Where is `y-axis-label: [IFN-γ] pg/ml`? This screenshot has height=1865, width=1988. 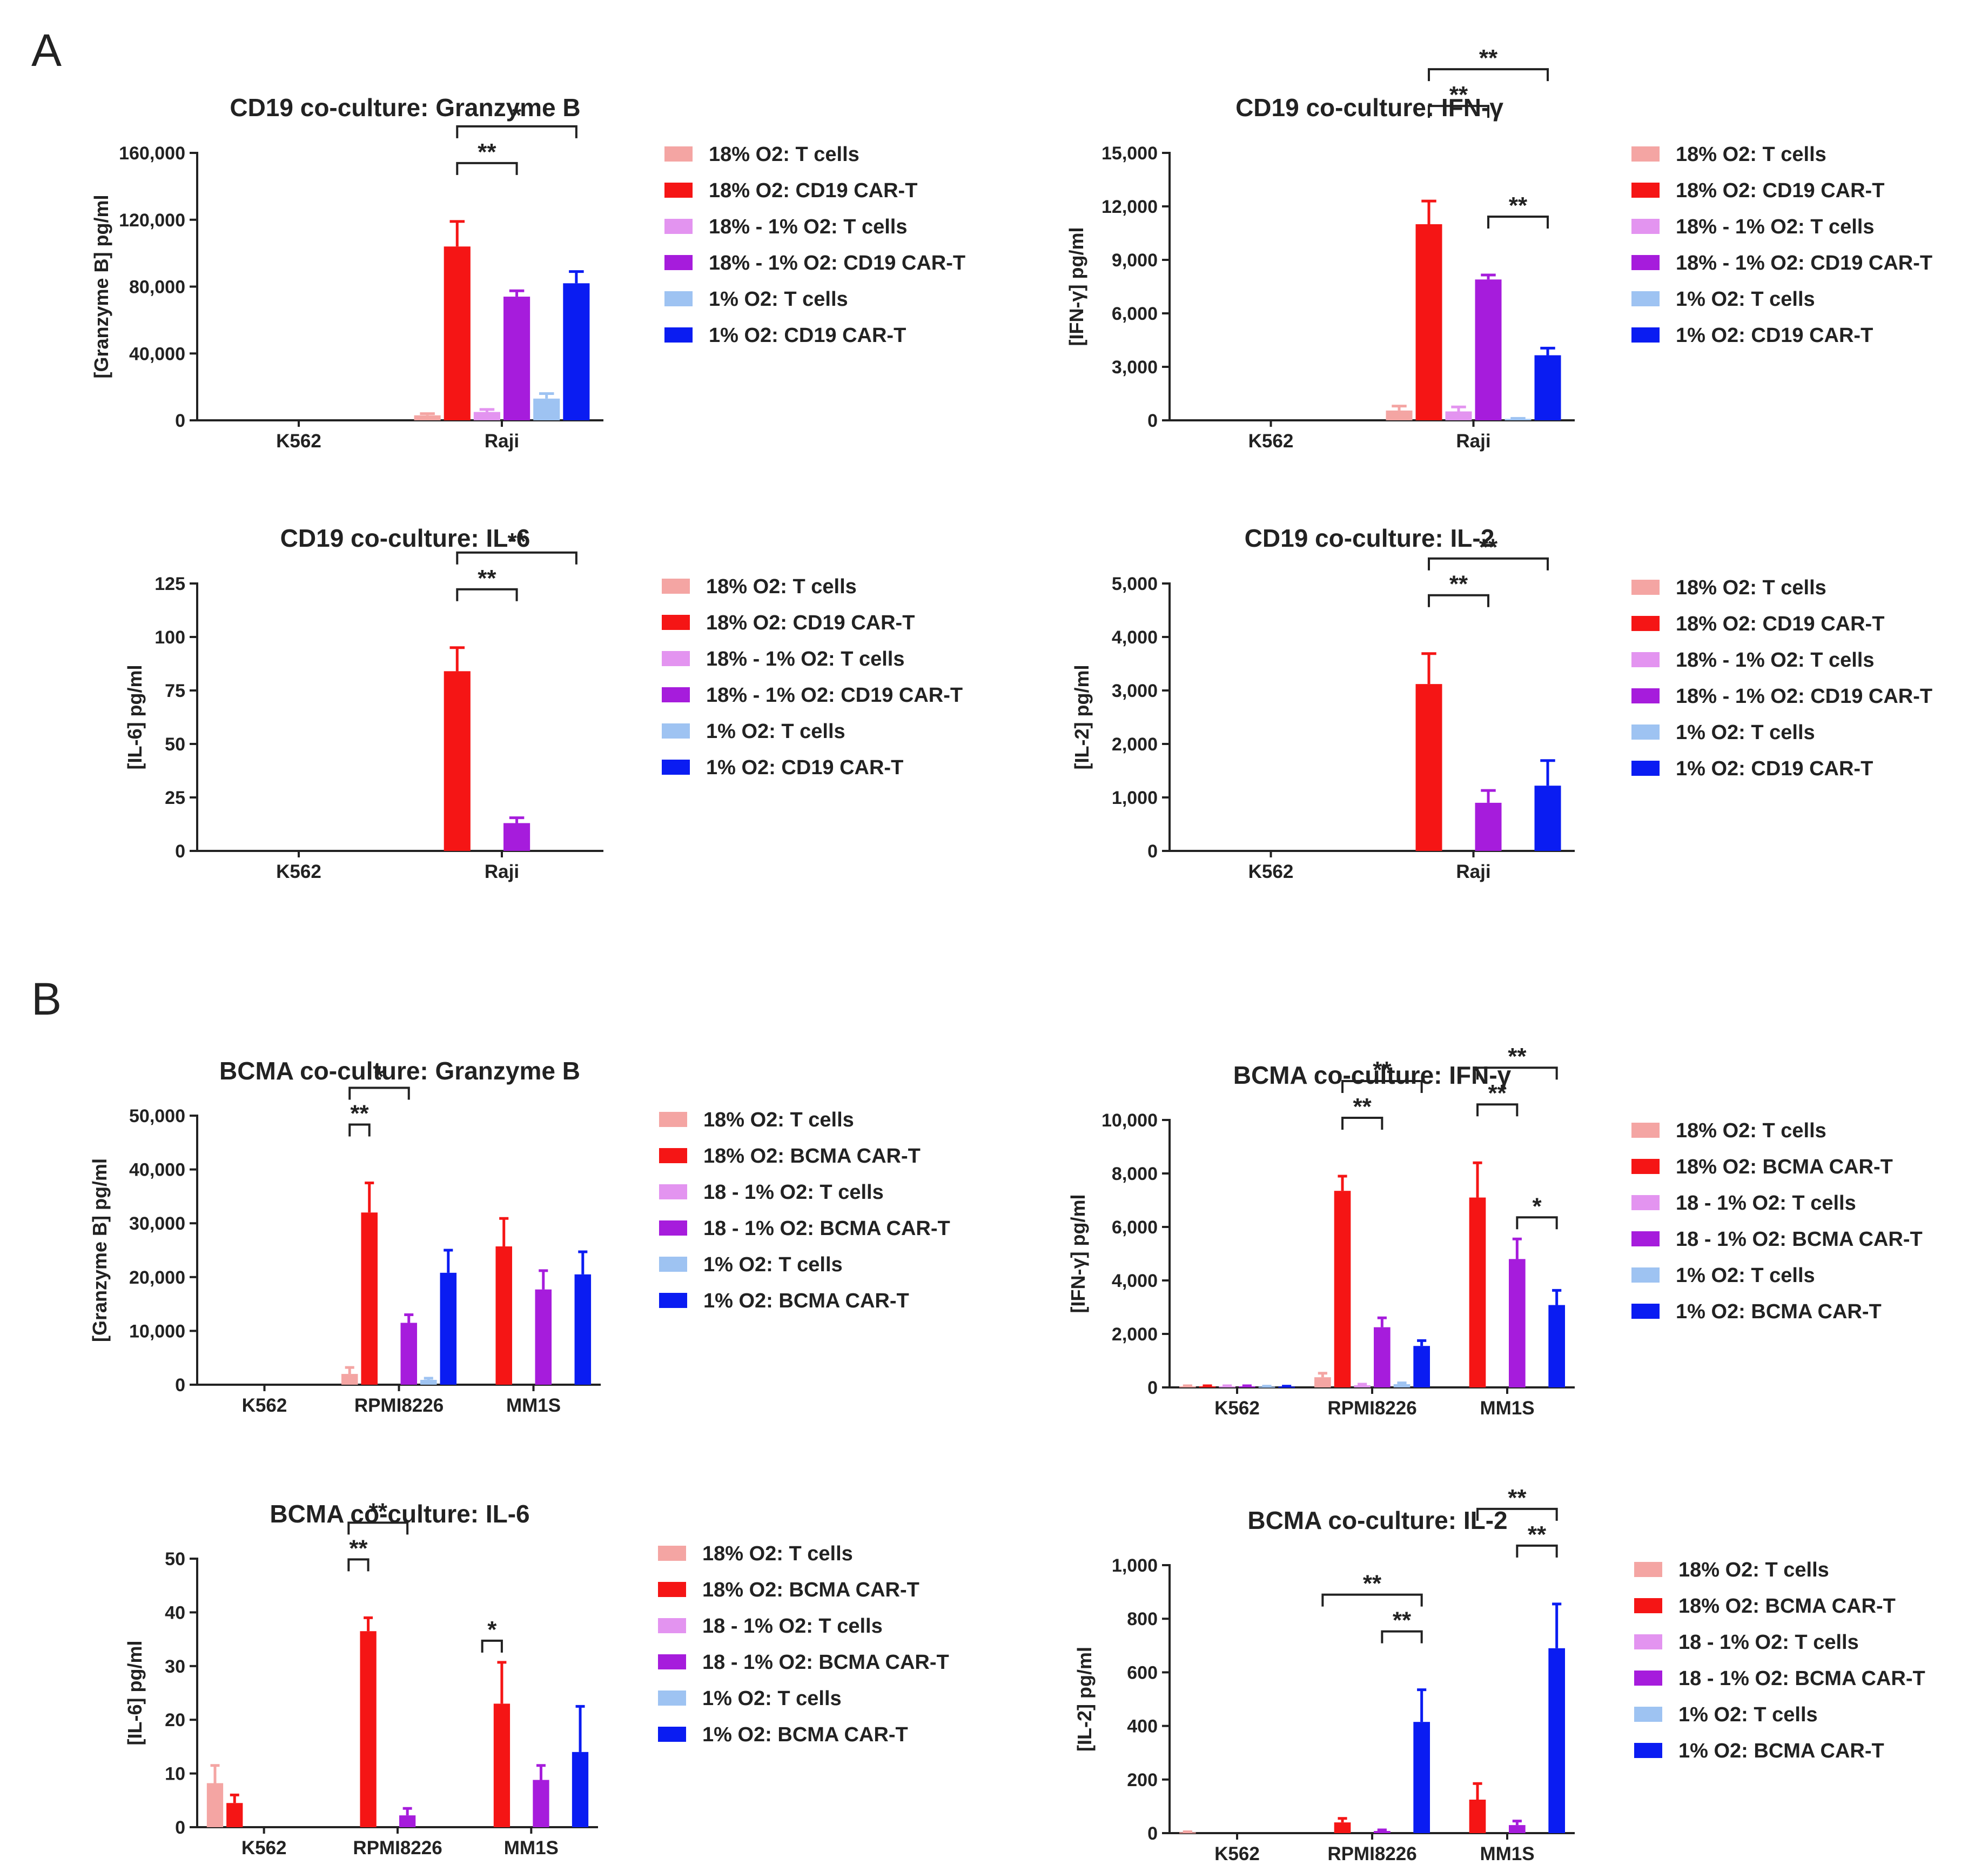
y-axis-label: [IFN-γ] pg/ml is located at coordinates (1078, 1254).